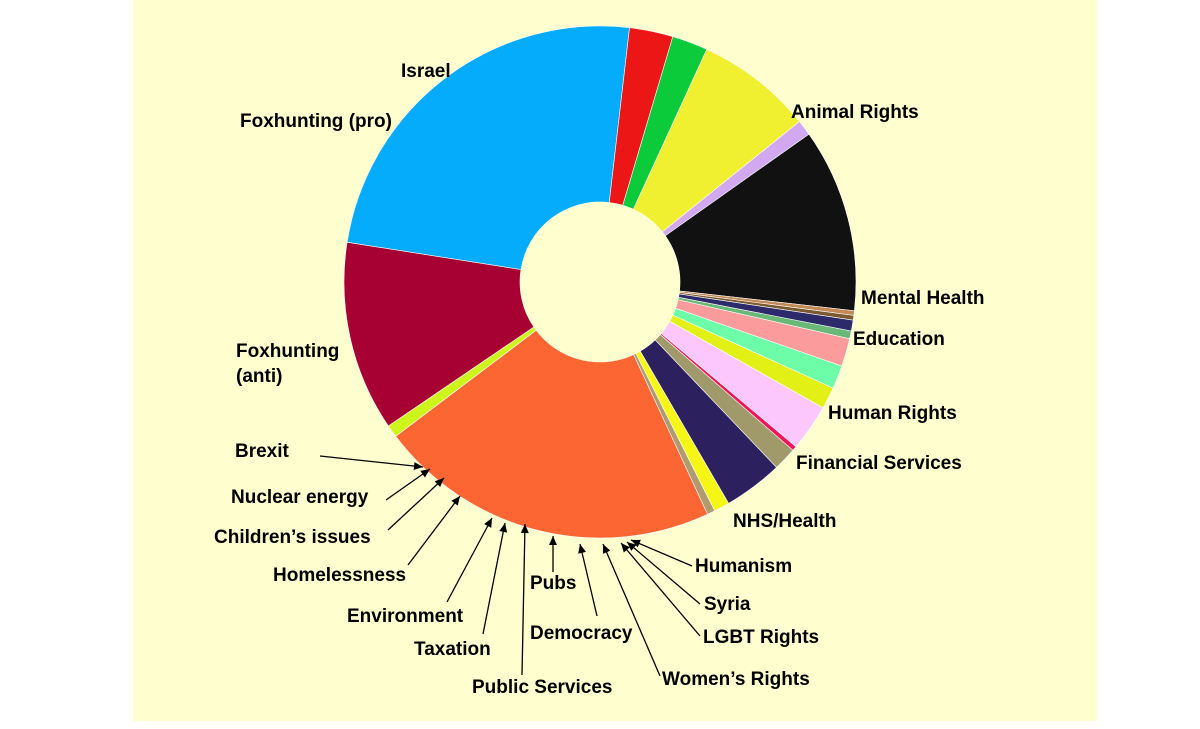 The height and width of the screenshot is (729, 1200). What do you see at coordinates (553, 540) in the screenshot?
I see `arrowhead-pubs` at bounding box center [553, 540].